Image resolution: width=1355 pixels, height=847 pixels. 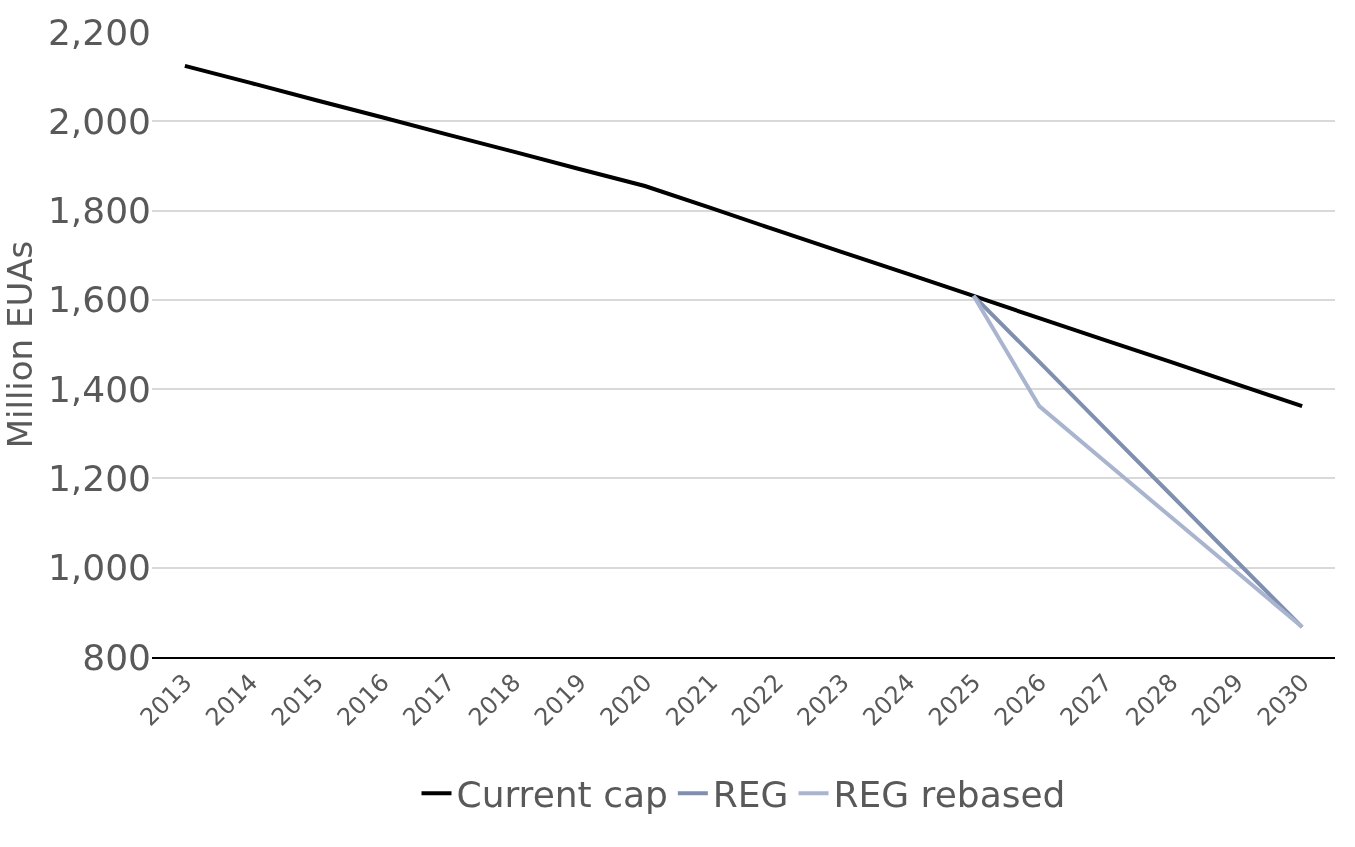 I want to click on y-tick-label: 2,200, so click(x=99, y=32).